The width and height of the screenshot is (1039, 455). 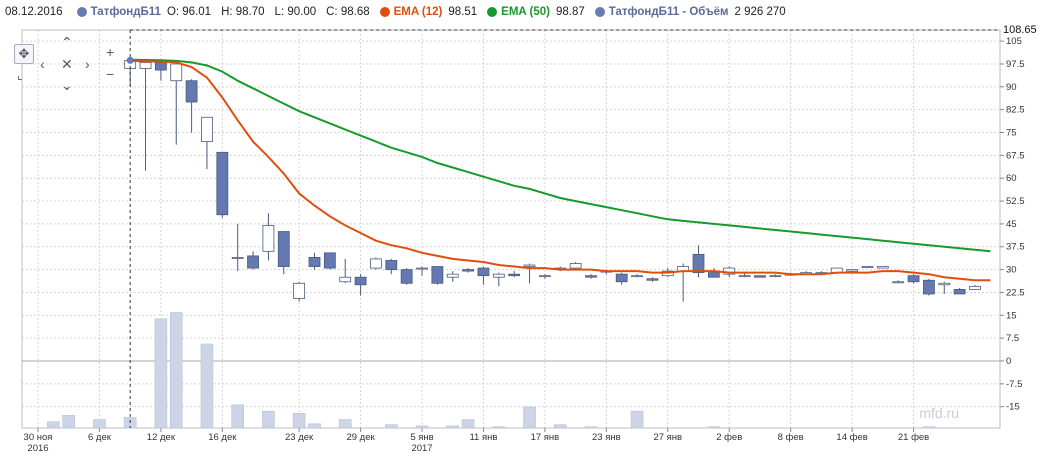 What do you see at coordinates (100, 437) in the screenshot?
I see `x-tick-label: 6 дек` at bounding box center [100, 437].